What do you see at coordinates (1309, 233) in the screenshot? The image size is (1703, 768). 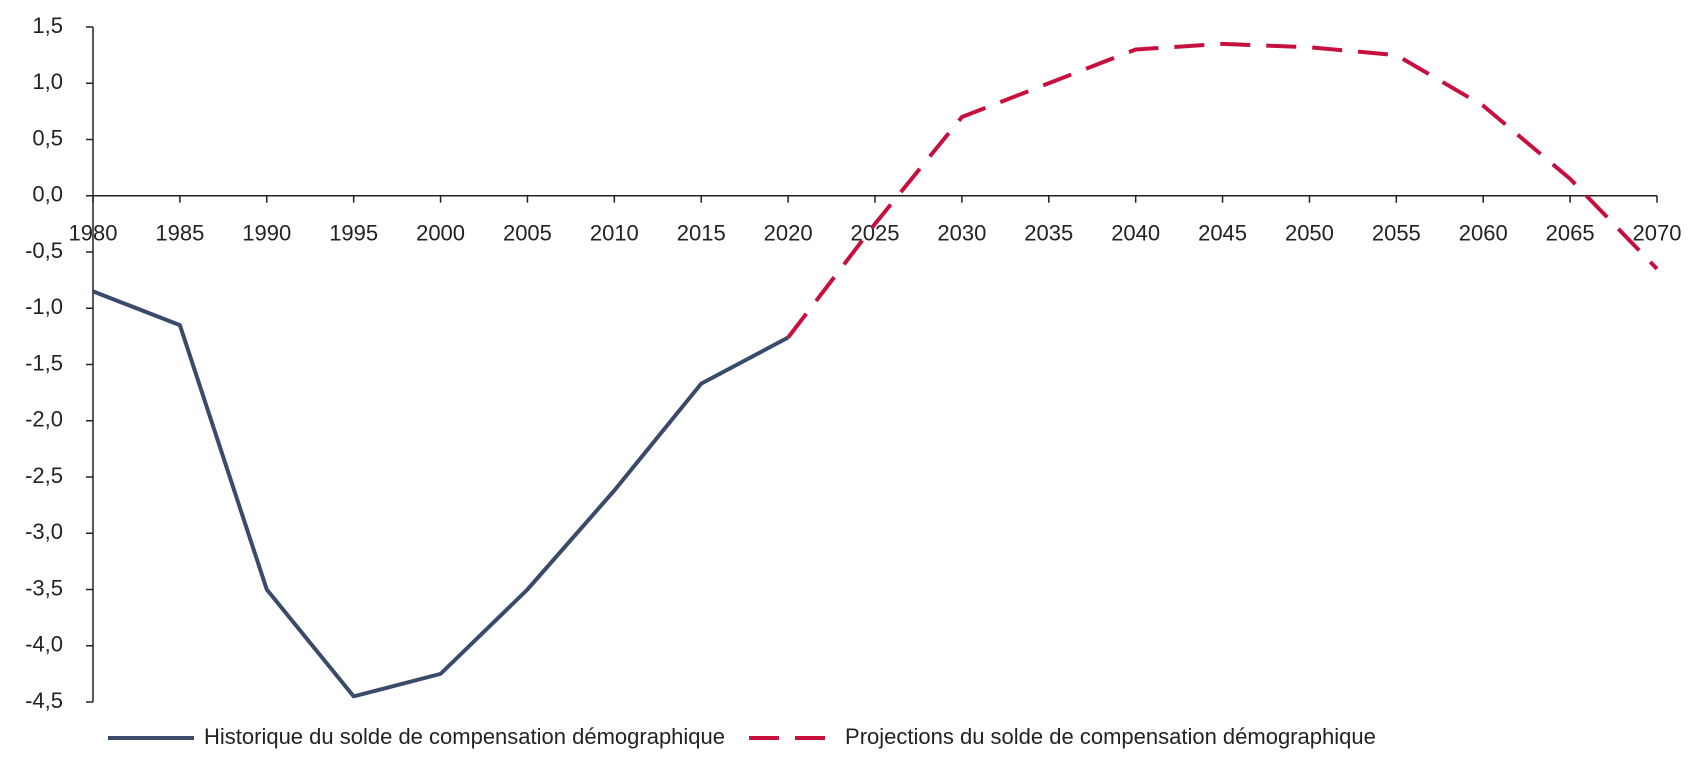 I see `x-tick-label: 2050` at bounding box center [1309, 233].